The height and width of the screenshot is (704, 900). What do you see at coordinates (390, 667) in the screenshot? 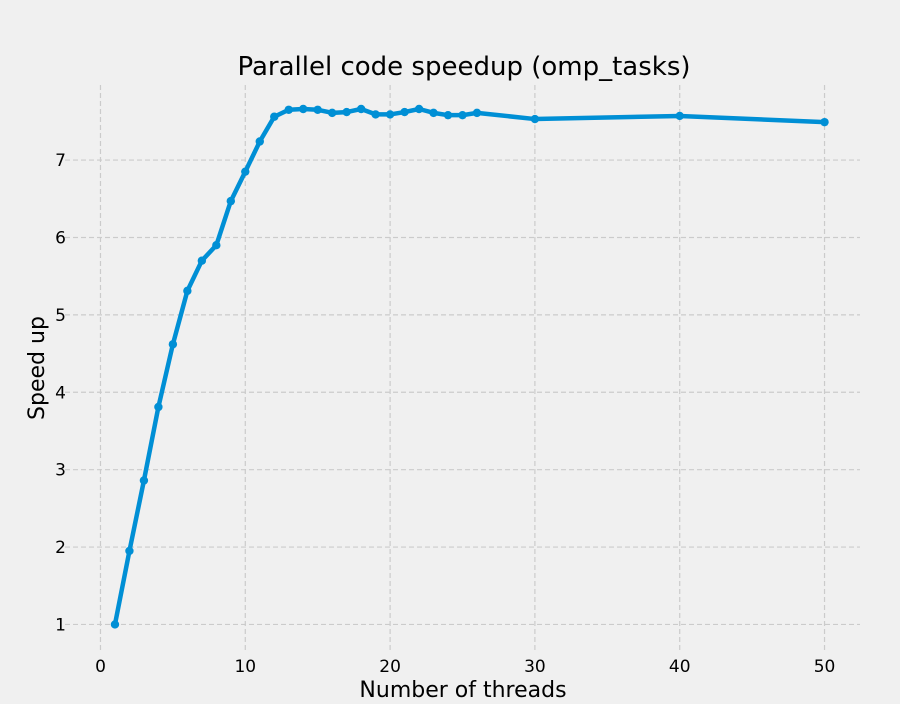
I see `x-tick-label: 20` at bounding box center [390, 667].